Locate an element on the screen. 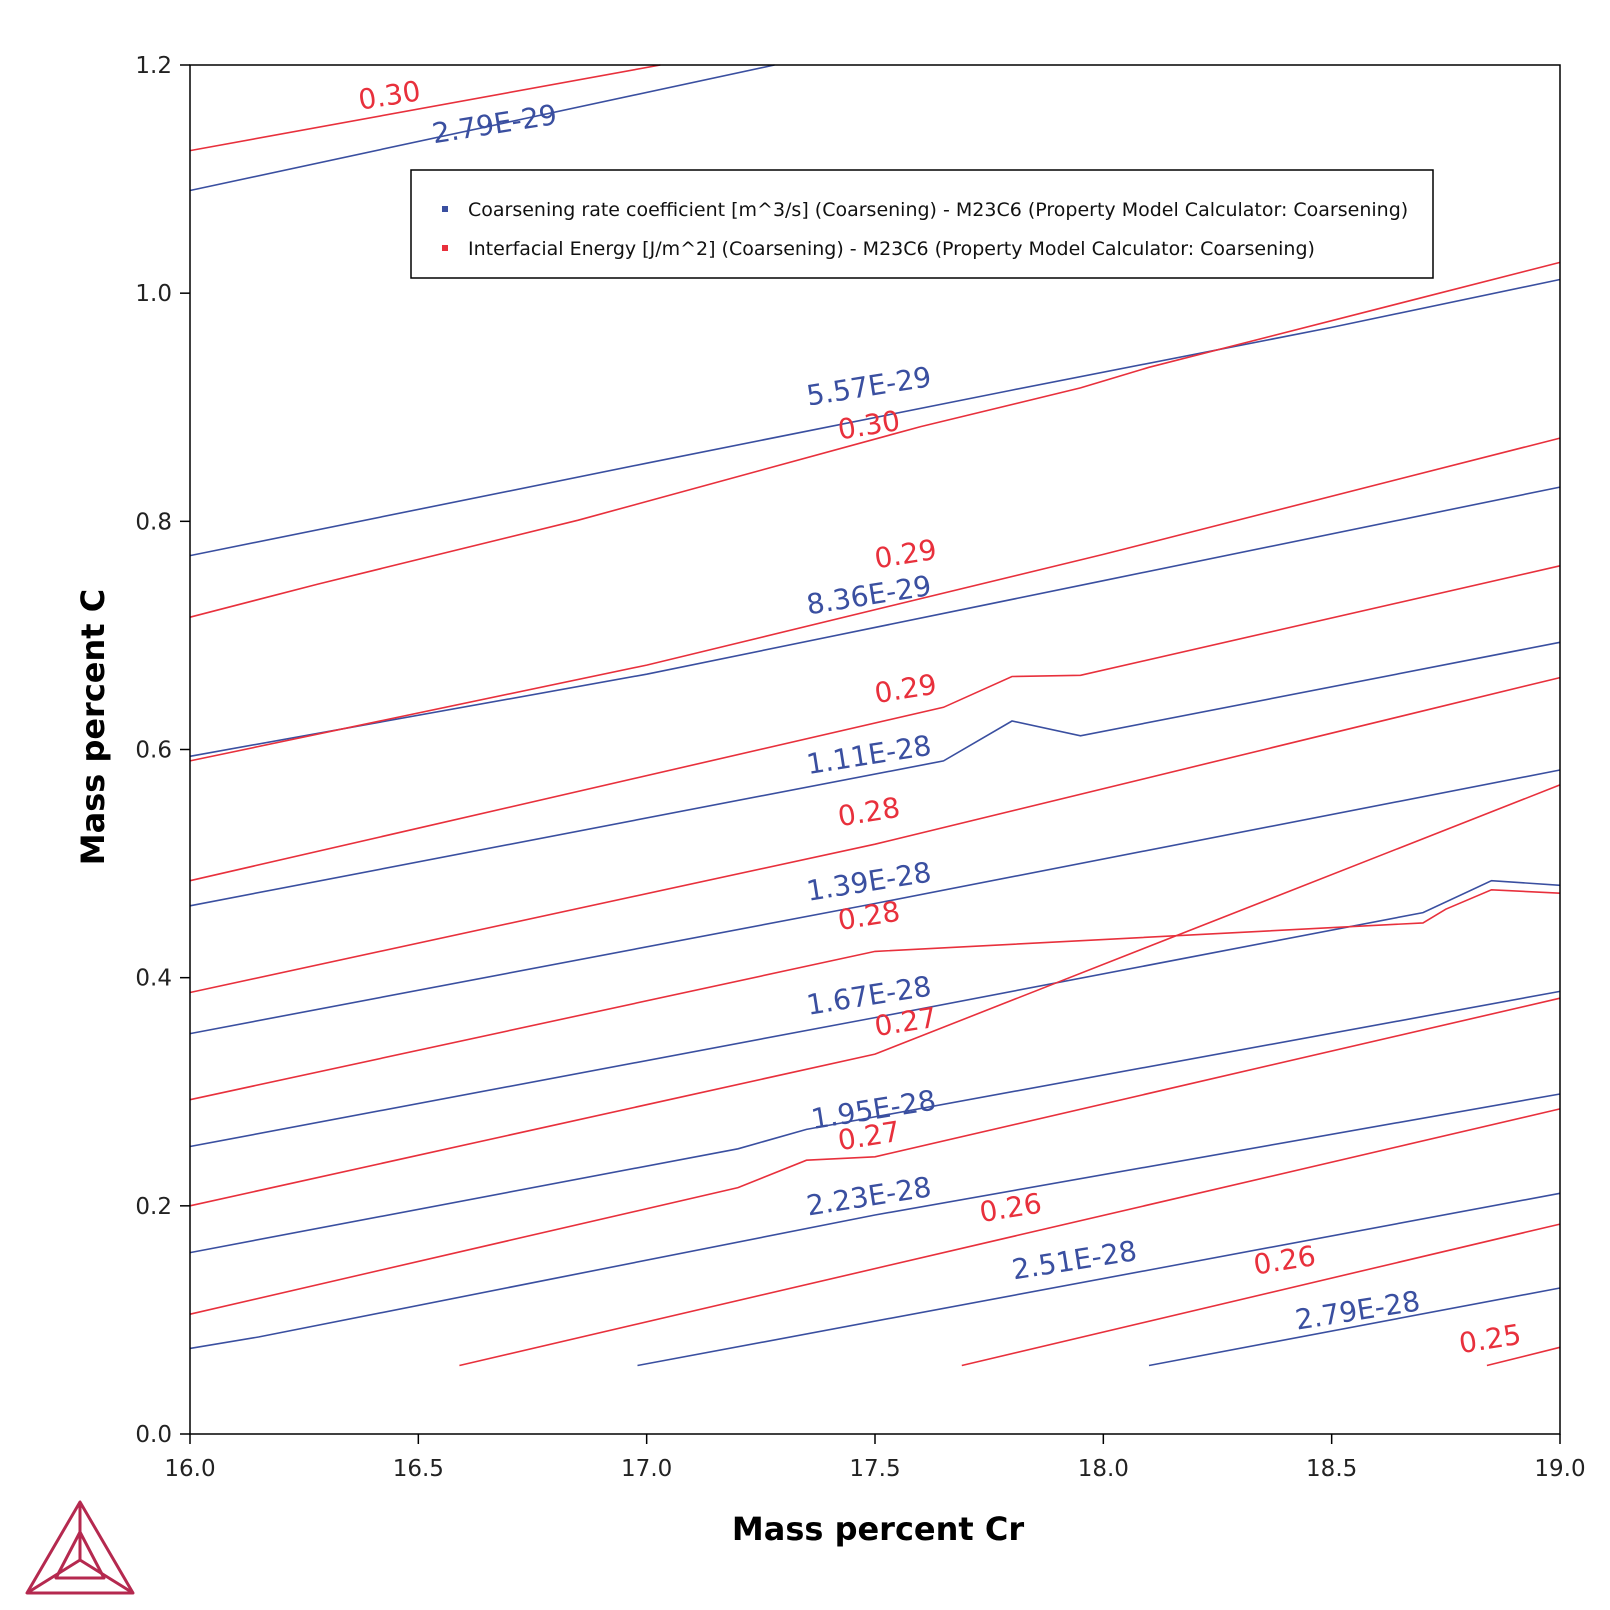 The width and height of the screenshot is (1610, 1610). coarsening-contour-label: 8.36E-29 is located at coordinates (868, 595).